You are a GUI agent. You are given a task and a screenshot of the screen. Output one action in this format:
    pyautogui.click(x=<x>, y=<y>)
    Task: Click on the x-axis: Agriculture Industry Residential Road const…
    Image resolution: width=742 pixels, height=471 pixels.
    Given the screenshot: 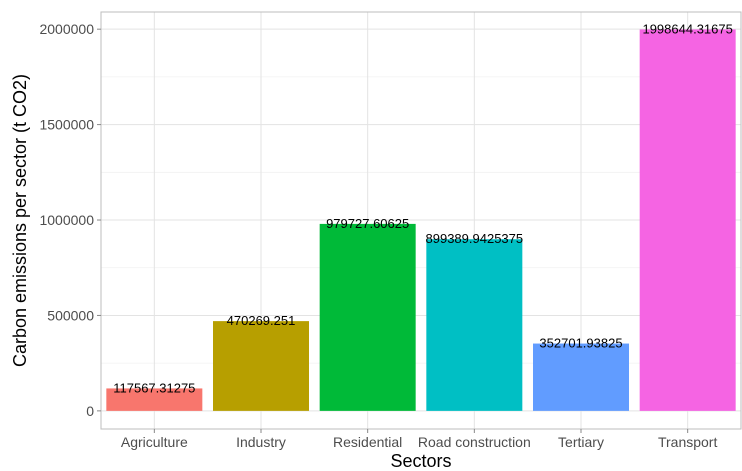 What is the action you would take?
    pyautogui.click(x=419, y=439)
    